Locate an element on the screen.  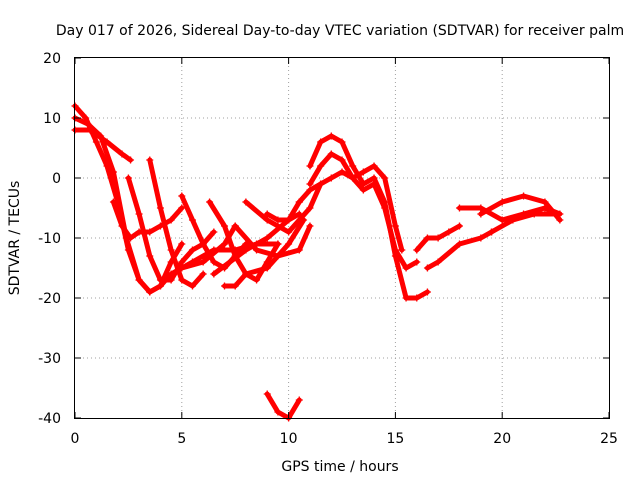
y-tick-label: 0 is located at coordinates (56, 179).